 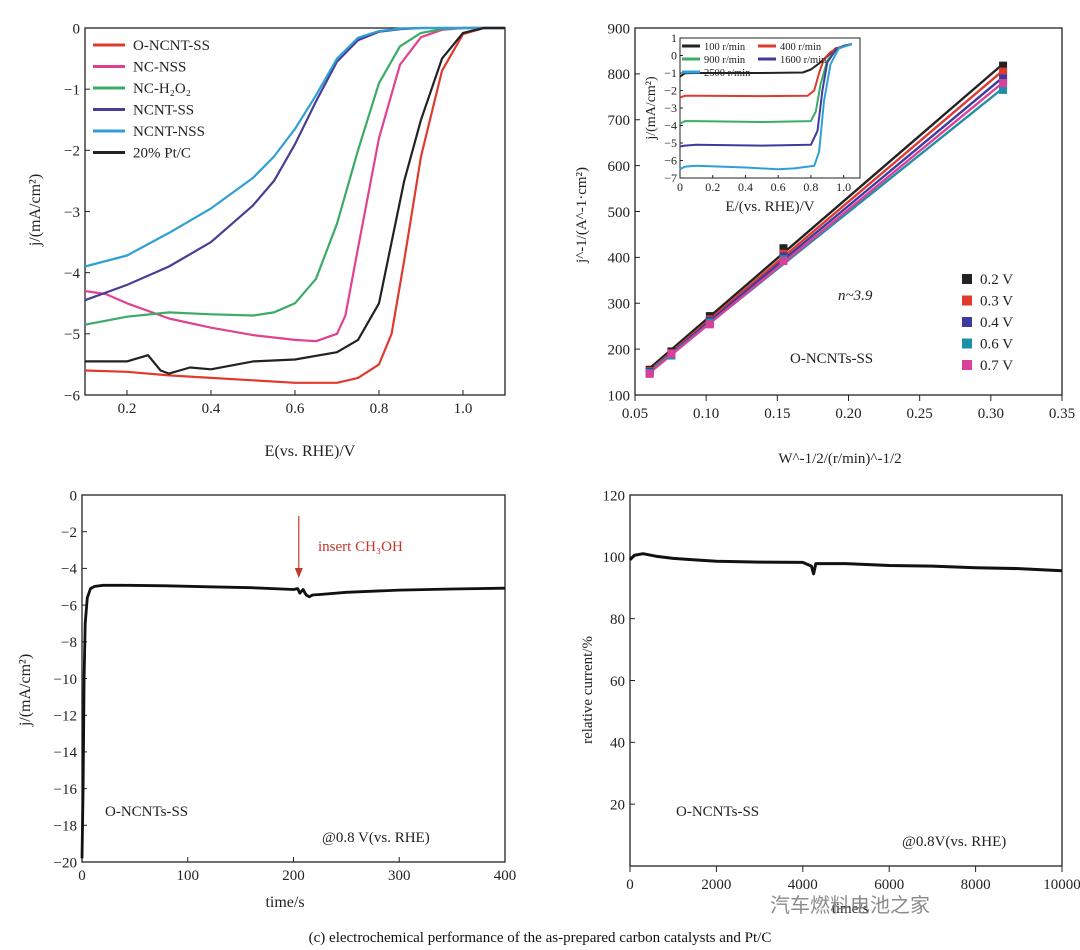 What do you see at coordinates (159, 68) in the screenshot?
I see `panel-a-legend-label: NC-NSS` at bounding box center [159, 68].